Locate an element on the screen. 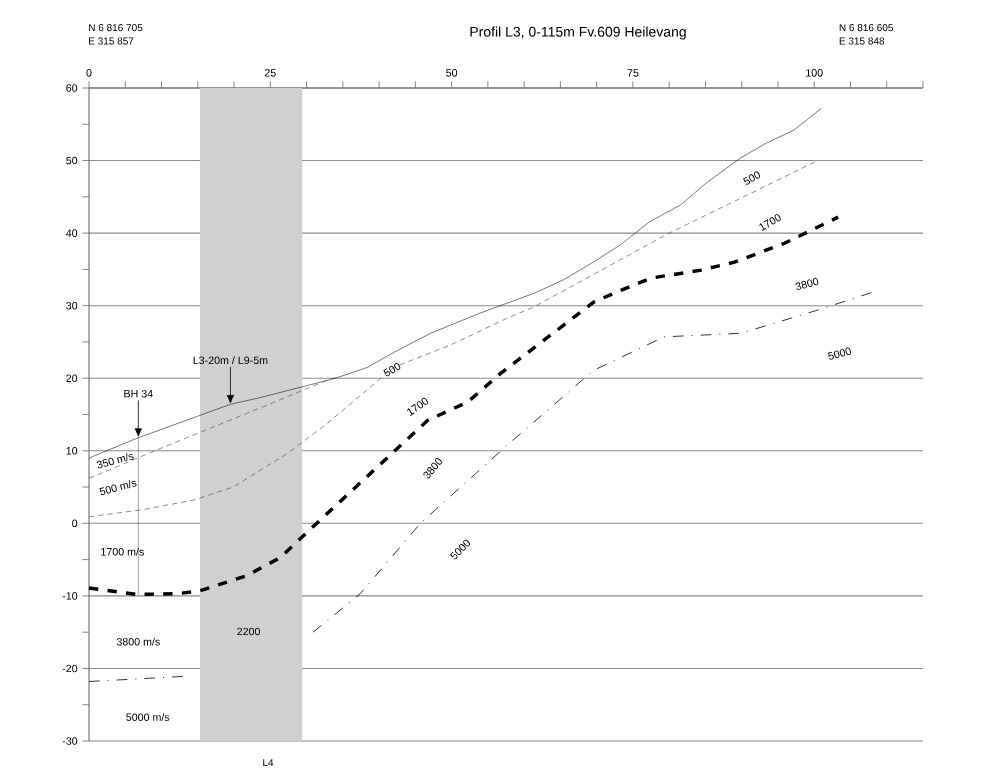  y-tick-label: 40 is located at coordinates (72, 233).